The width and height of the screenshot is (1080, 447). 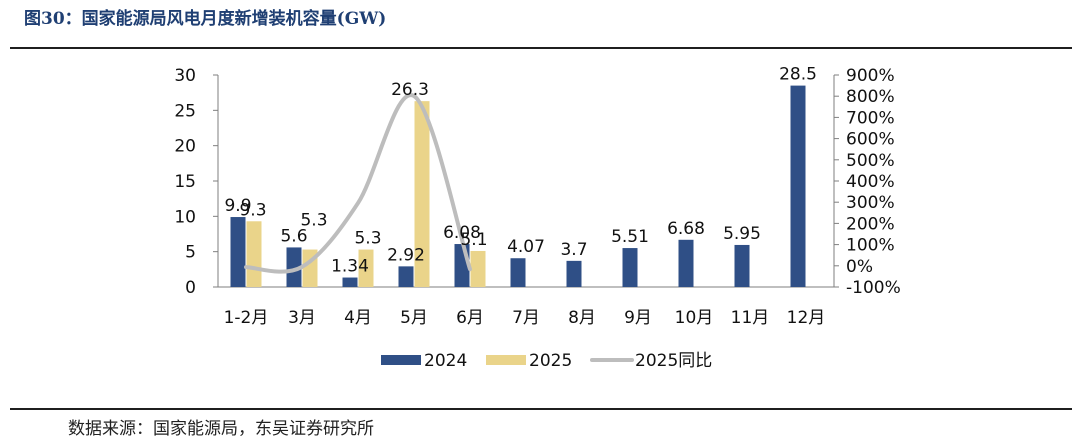 I want to click on data-label-2024: 4.07, so click(x=526, y=247).